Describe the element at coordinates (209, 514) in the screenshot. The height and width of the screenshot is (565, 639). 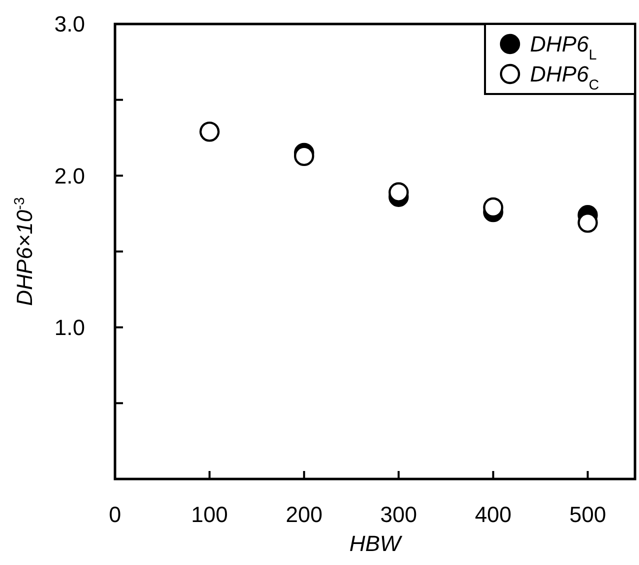
I see `x-tick-label: 100` at that location.